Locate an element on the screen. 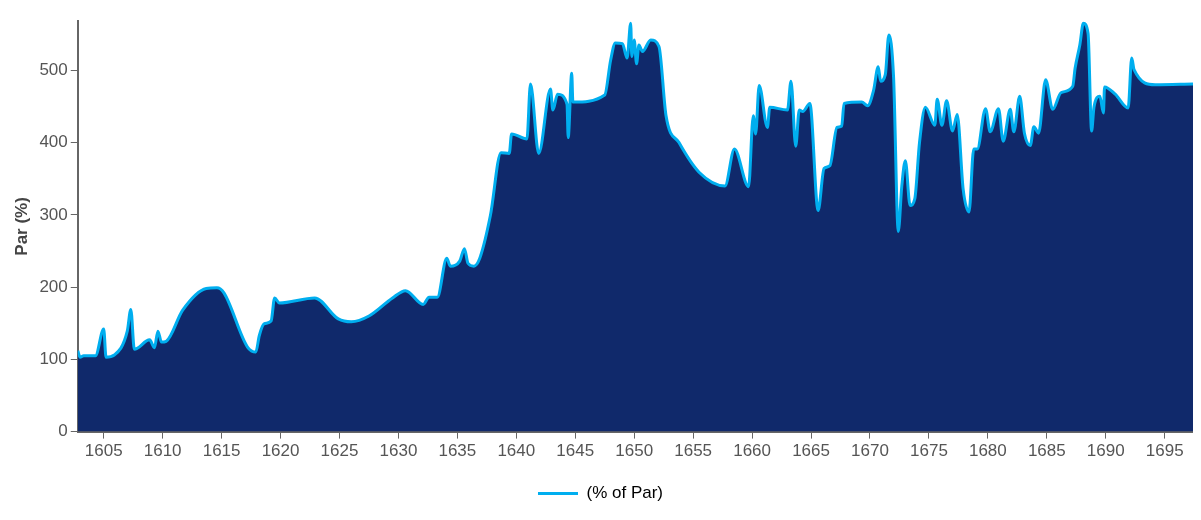  y-tick-label: 100 is located at coordinates (53, 359).